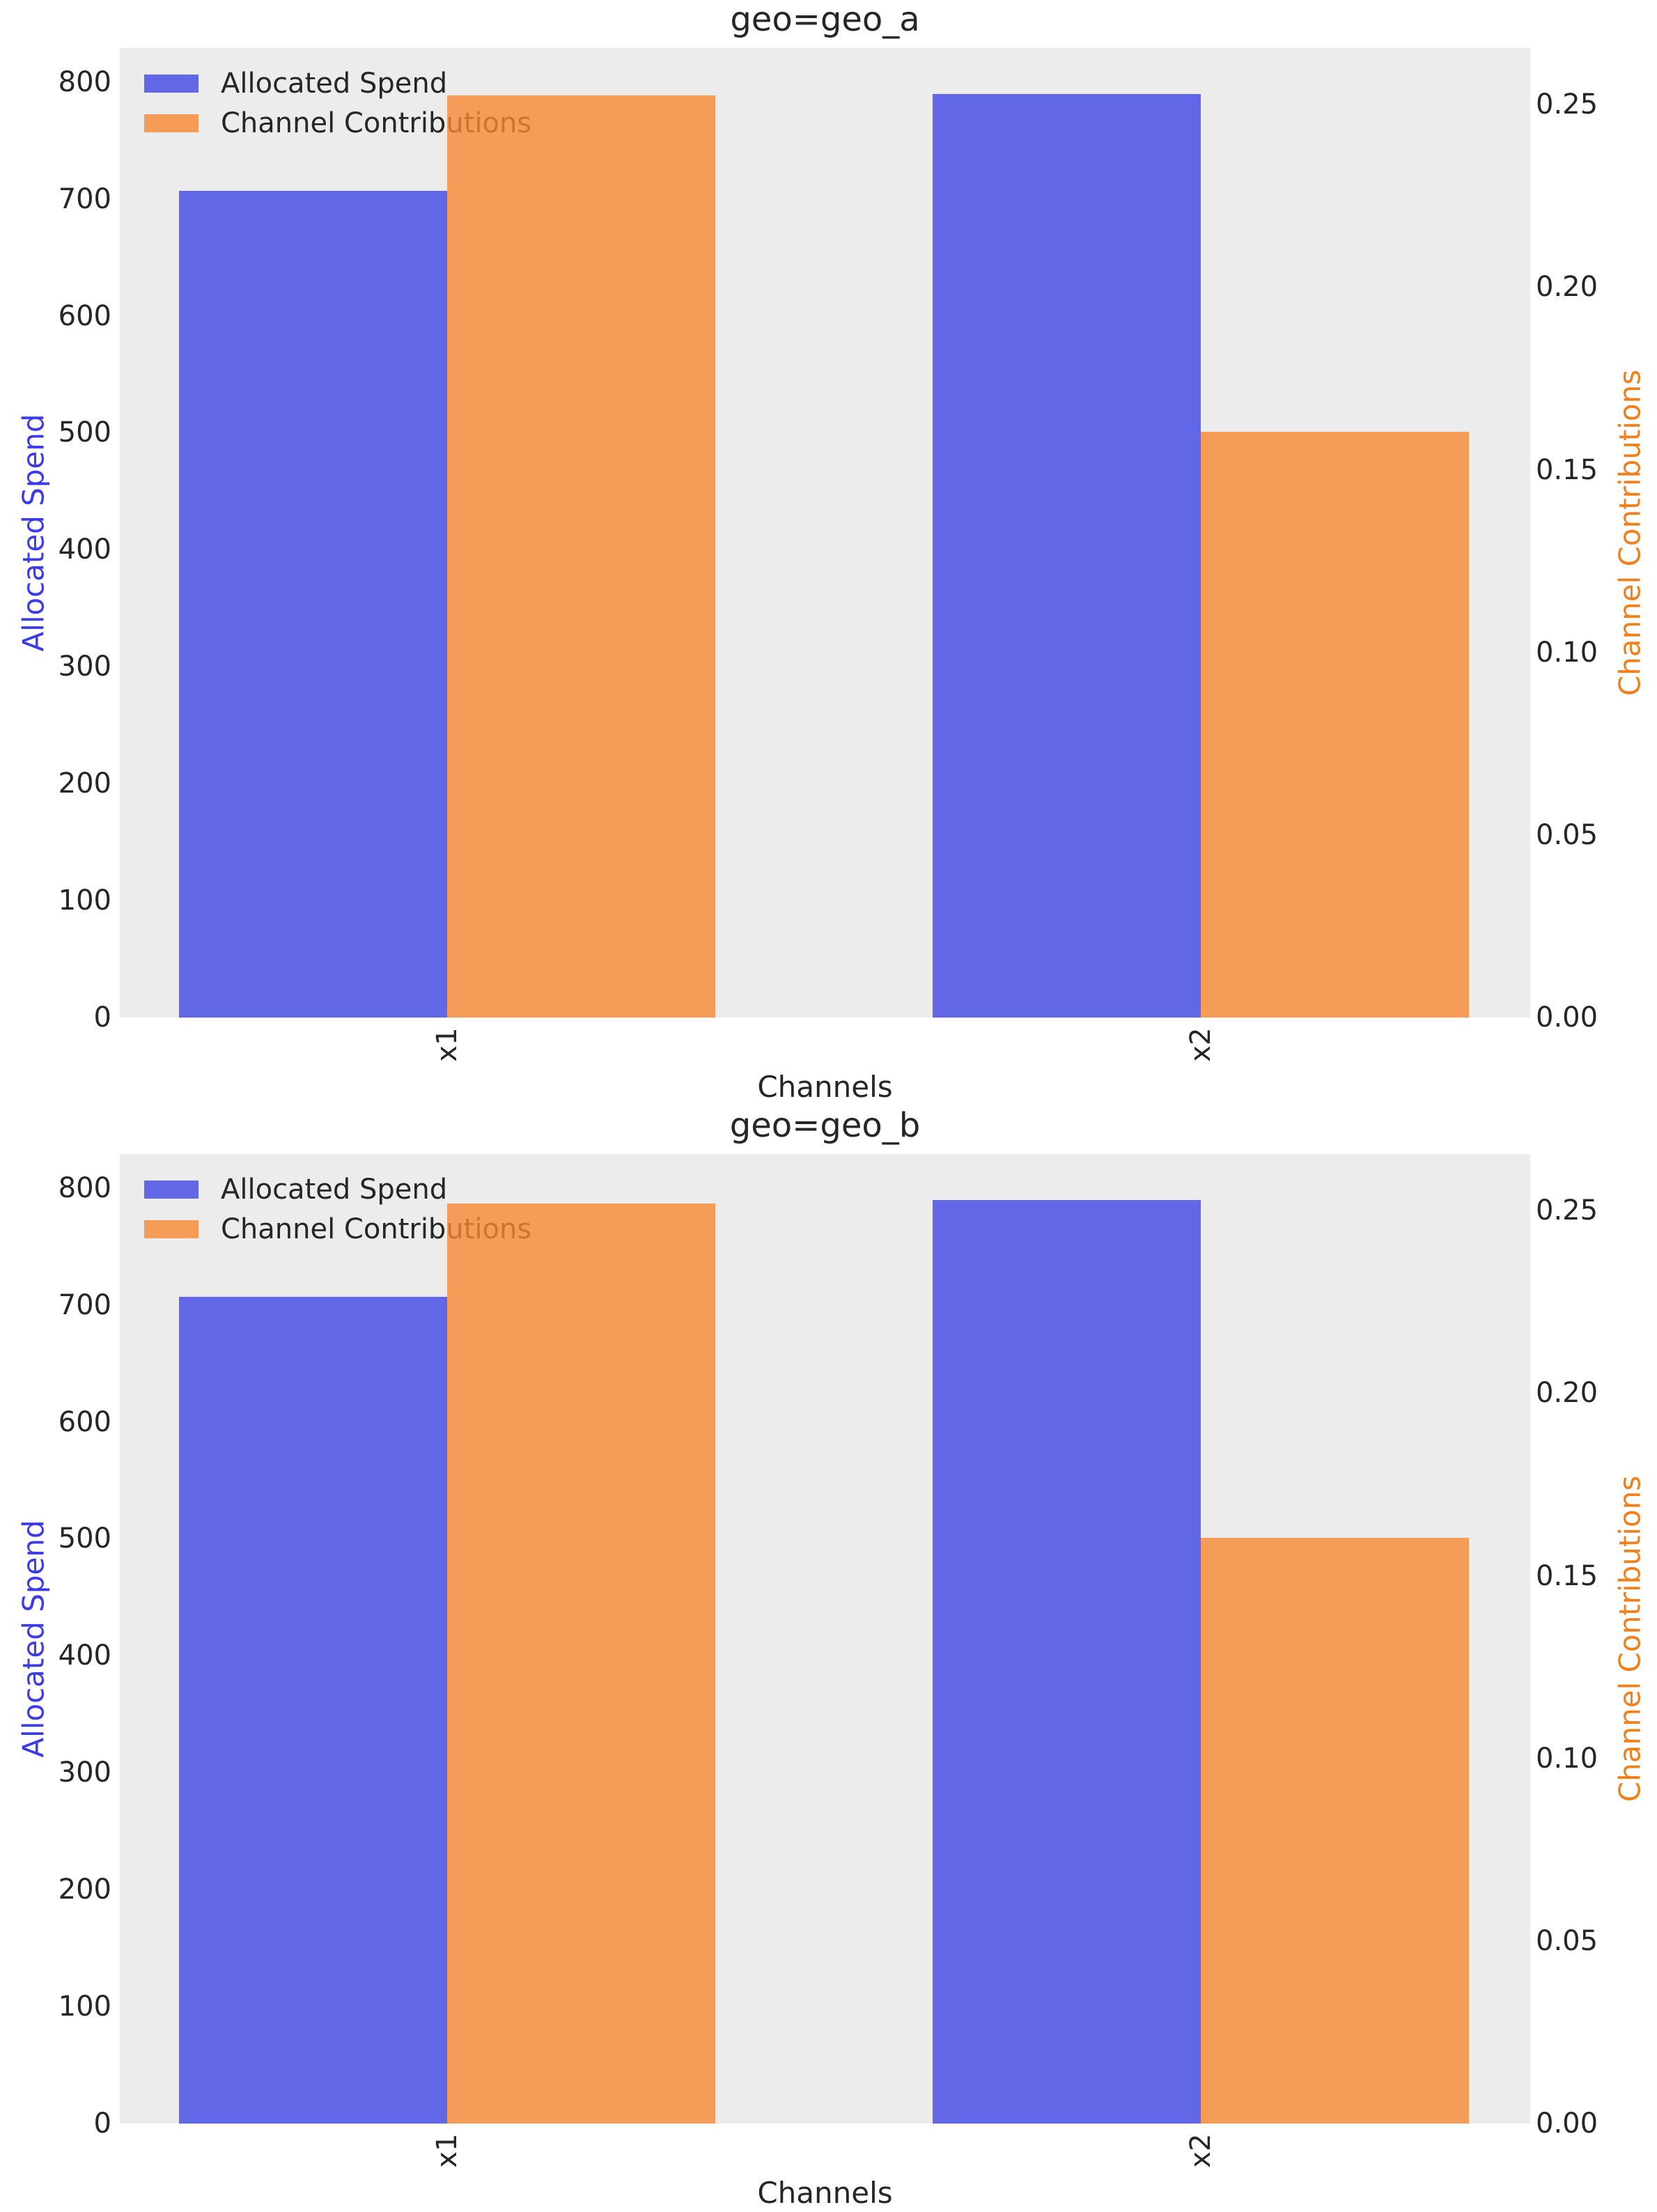 This screenshot has height=2212, width=1657. I want to click on chart-title: geo=geo_a, so click(825, 19).